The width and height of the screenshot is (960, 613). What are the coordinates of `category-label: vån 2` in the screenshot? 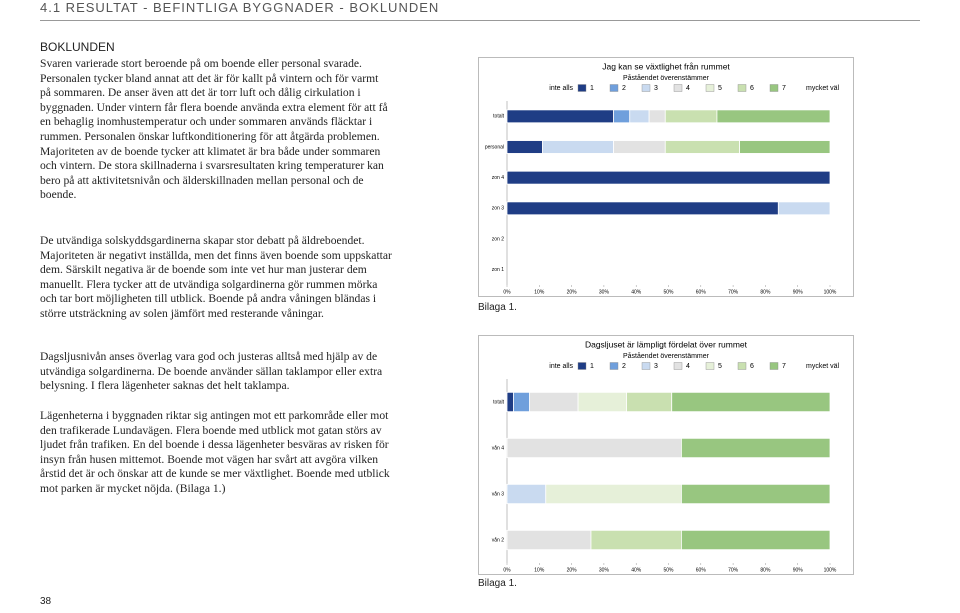 It's located at (498, 539).